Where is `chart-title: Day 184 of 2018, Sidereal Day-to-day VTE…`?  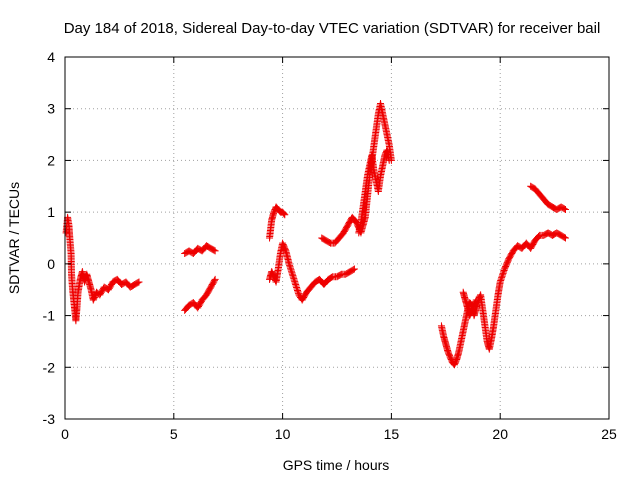
chart-title: Day 184 of 2018, Sidereal Day-to-day VTE… is located at coordinates (332, 28).